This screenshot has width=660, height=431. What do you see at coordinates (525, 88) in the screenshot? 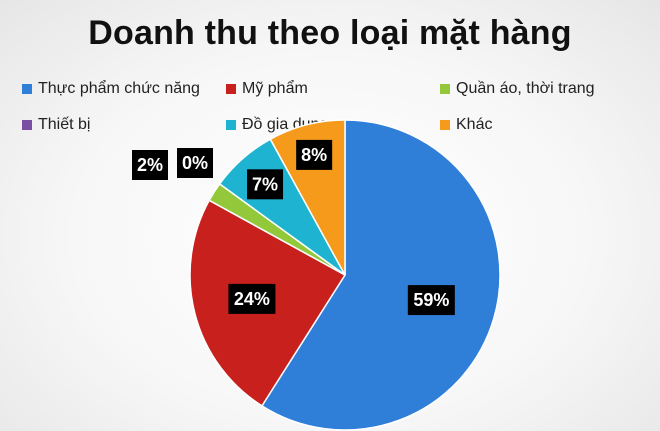
I see `legend-label: Quần áo, thời trang` at bounding box center [525, 88].